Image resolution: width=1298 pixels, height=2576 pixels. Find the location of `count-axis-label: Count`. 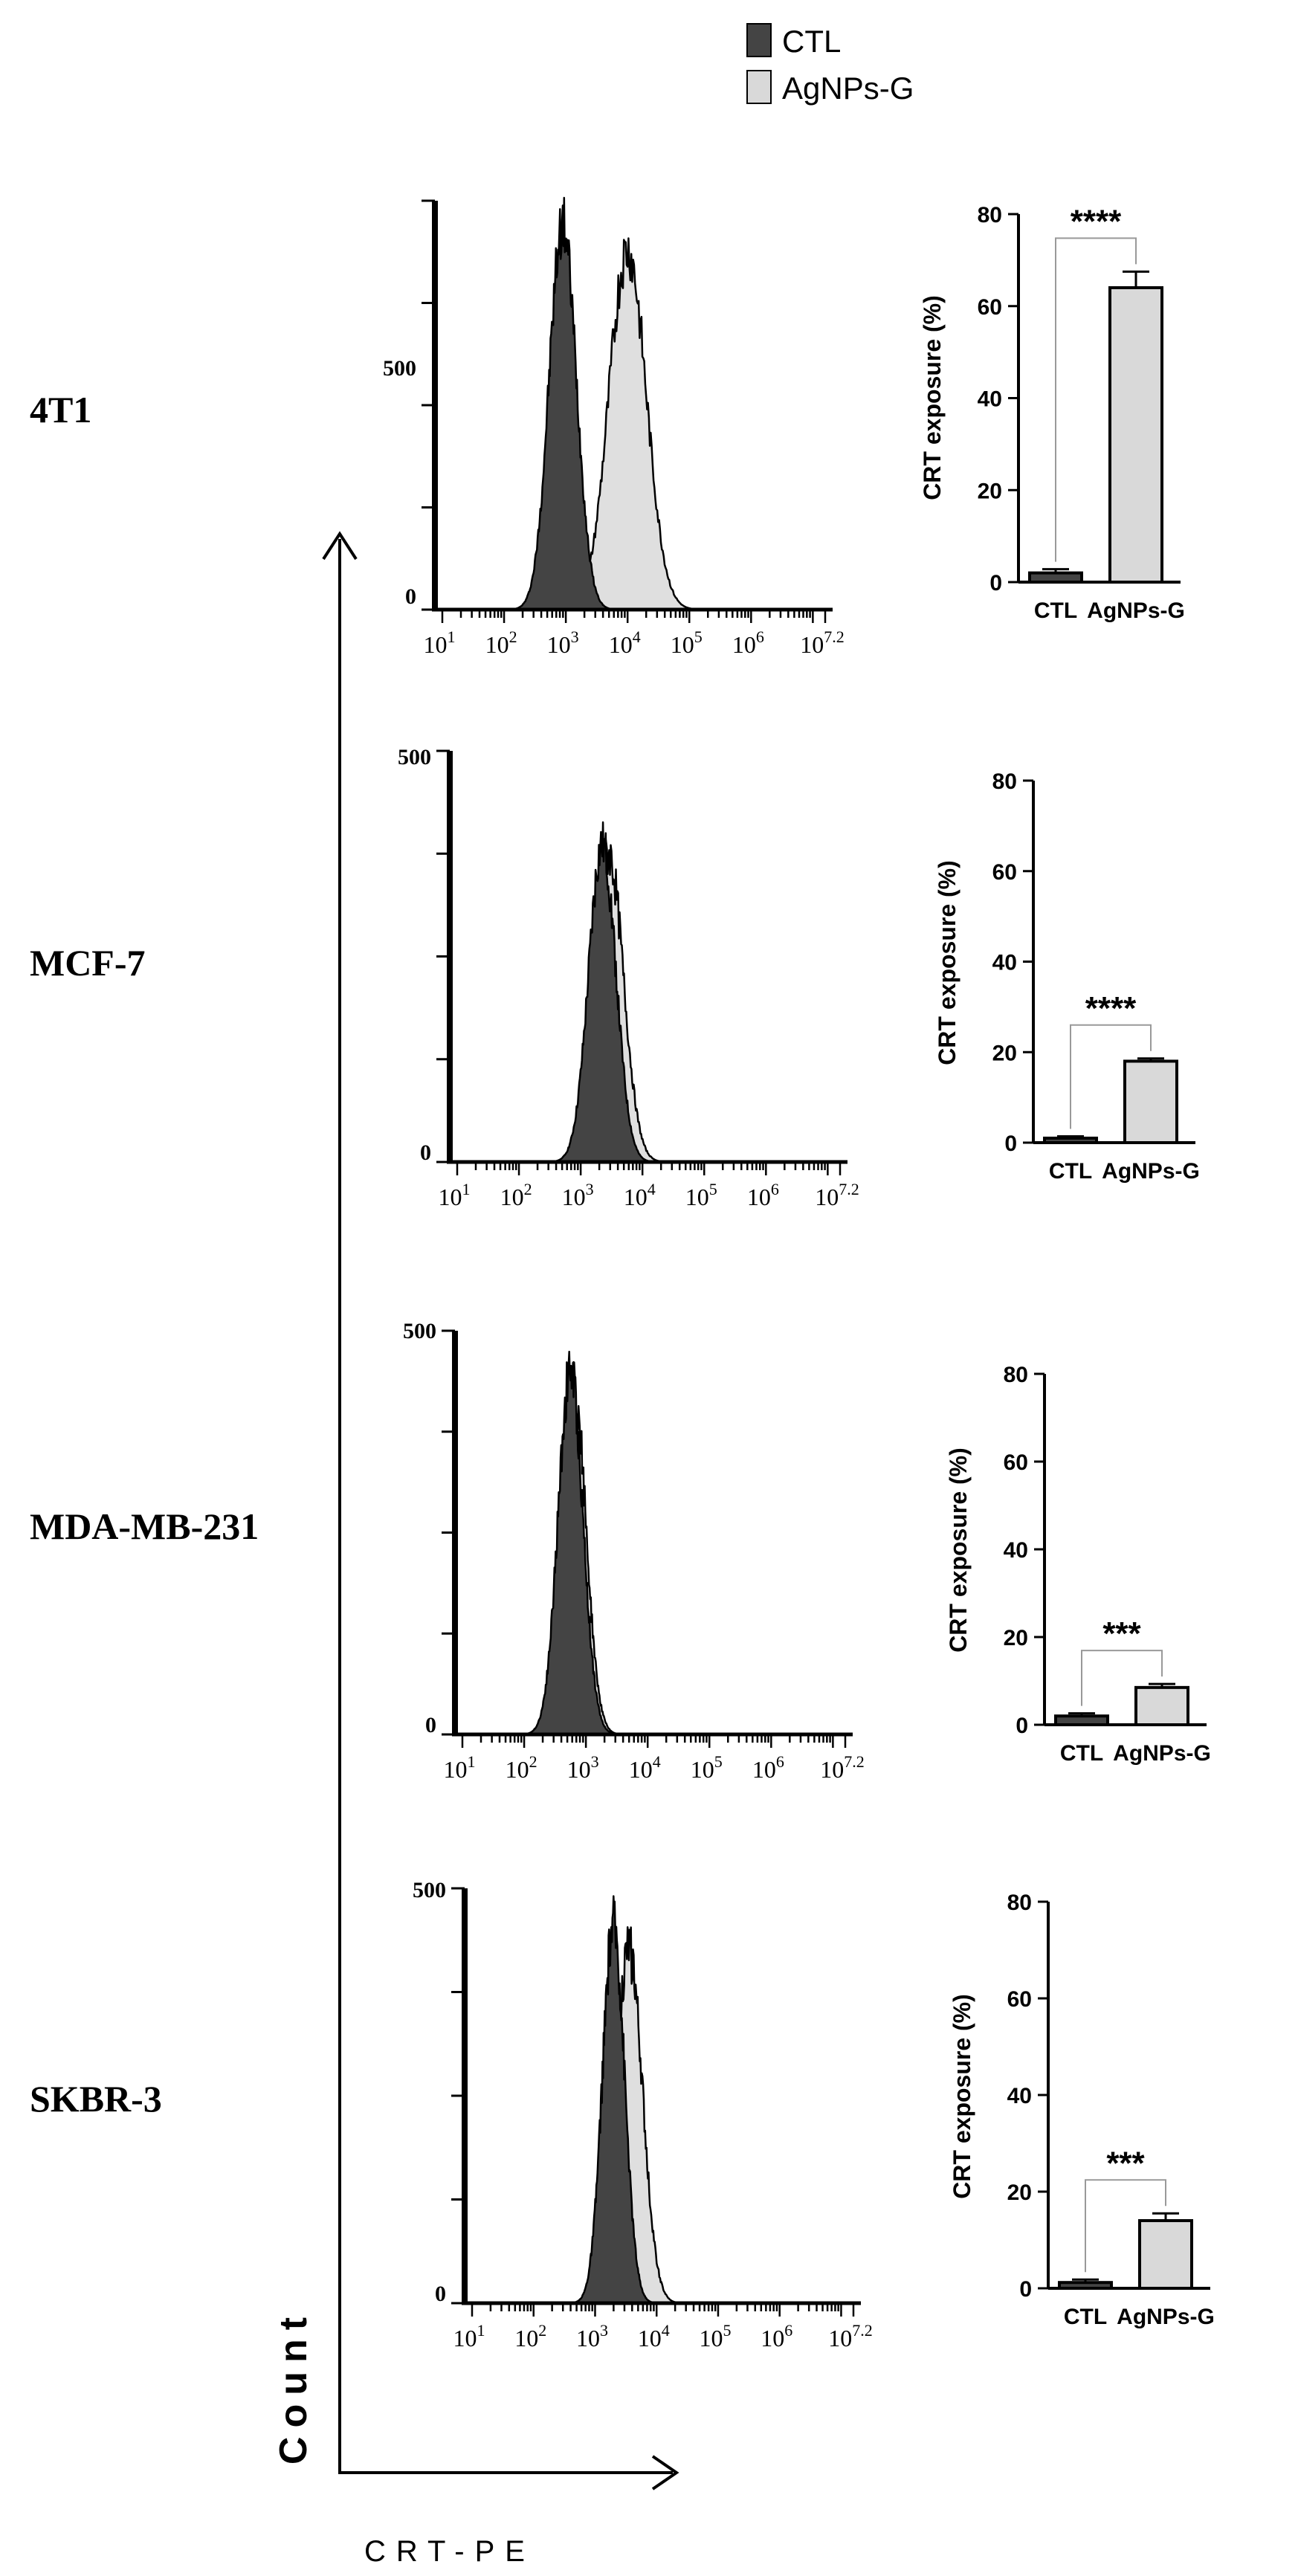

count-axis-label: Count is located at coordinates (293, 2386).